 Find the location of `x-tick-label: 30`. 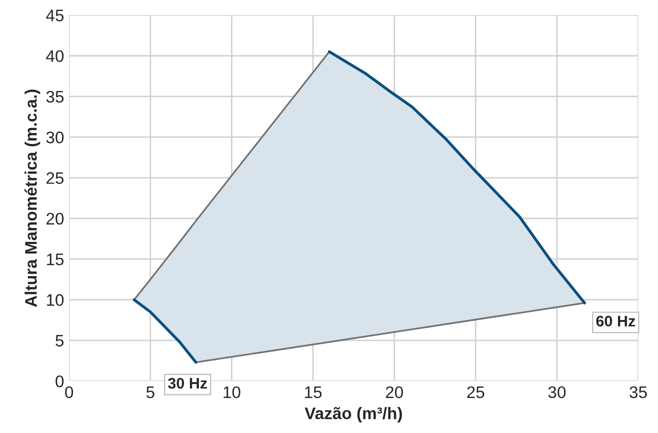

x-tick-label: 30 is located at coordinates (557, 392).